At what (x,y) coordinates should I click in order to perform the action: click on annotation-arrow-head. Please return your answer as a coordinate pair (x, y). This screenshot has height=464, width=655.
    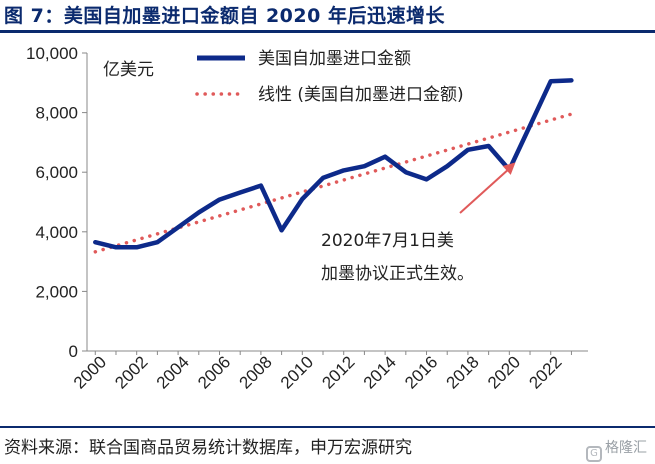
    Looking at the image, I should click on (509, 168).